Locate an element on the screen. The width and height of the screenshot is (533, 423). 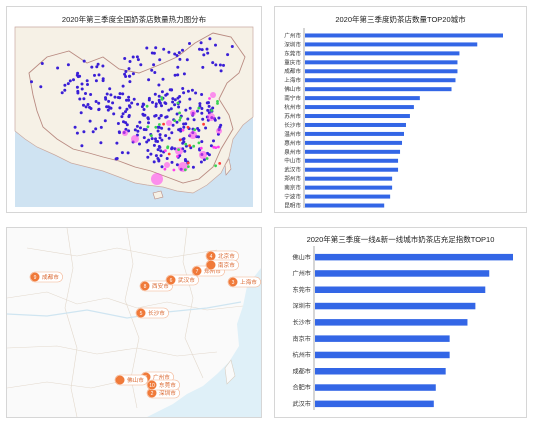
marker-number: 9 is located at coordinates (35, 278).